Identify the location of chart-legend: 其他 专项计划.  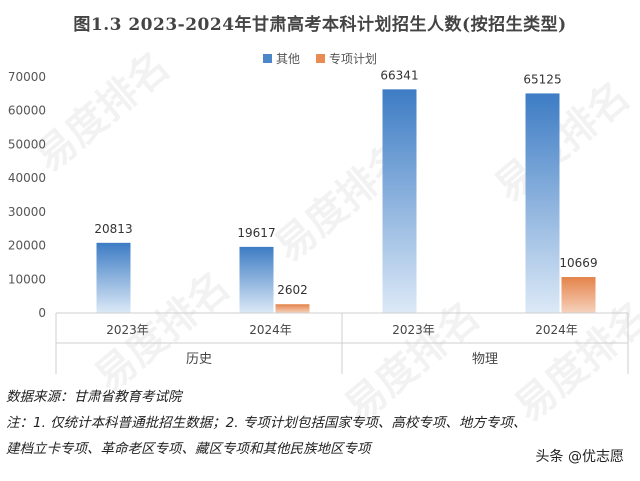
(320, 58).